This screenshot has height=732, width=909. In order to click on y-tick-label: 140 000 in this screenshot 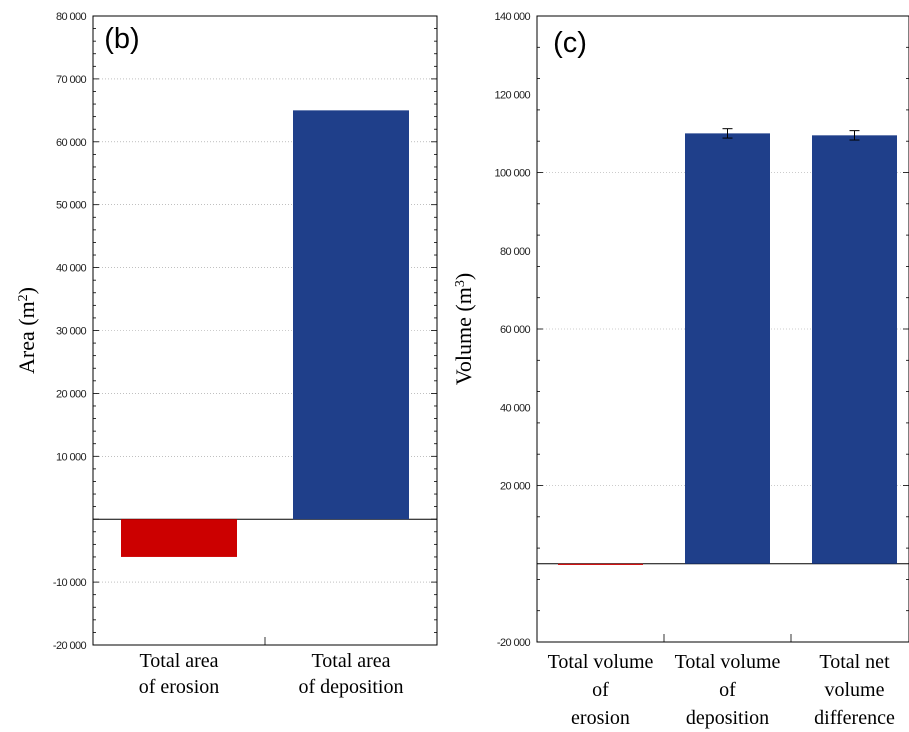, I will do `click(512, 17)`.